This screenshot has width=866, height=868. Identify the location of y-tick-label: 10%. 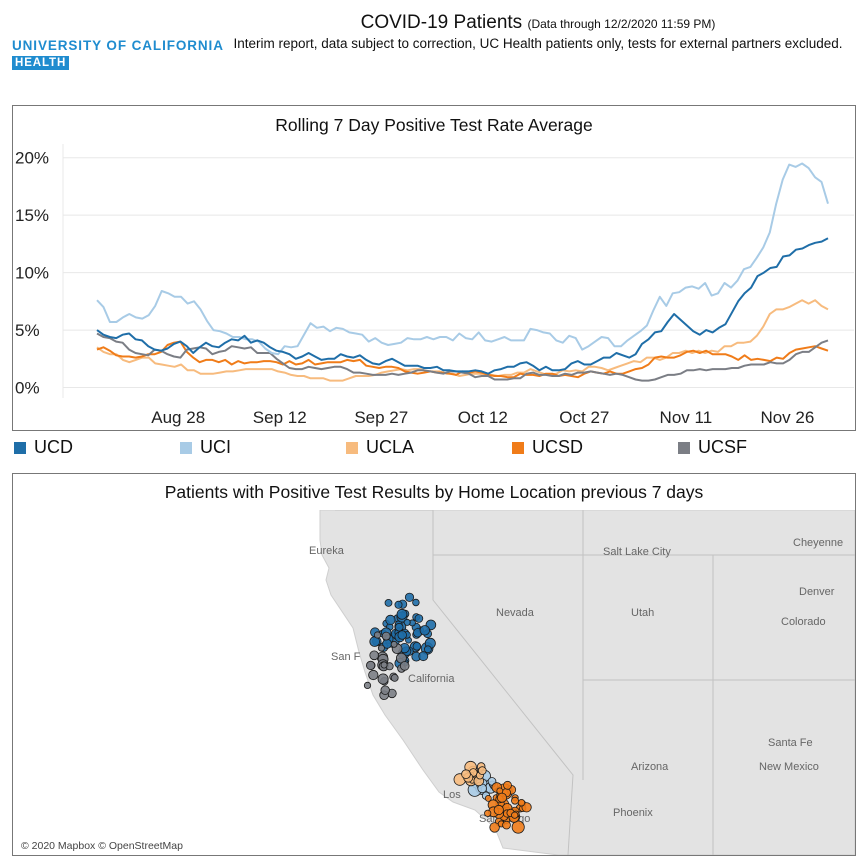
(32, 273).